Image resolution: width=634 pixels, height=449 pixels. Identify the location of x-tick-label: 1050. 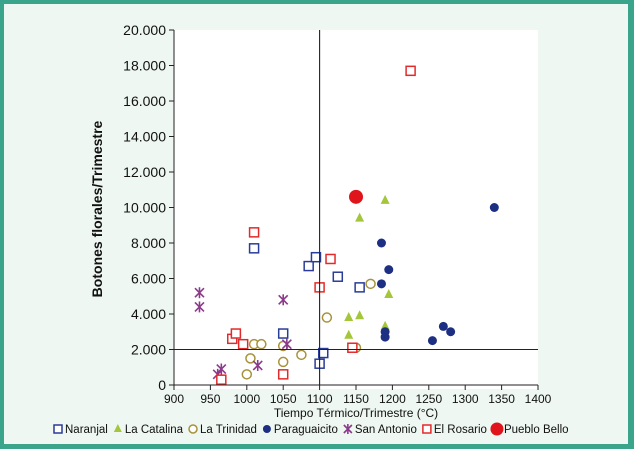
(283, 399).